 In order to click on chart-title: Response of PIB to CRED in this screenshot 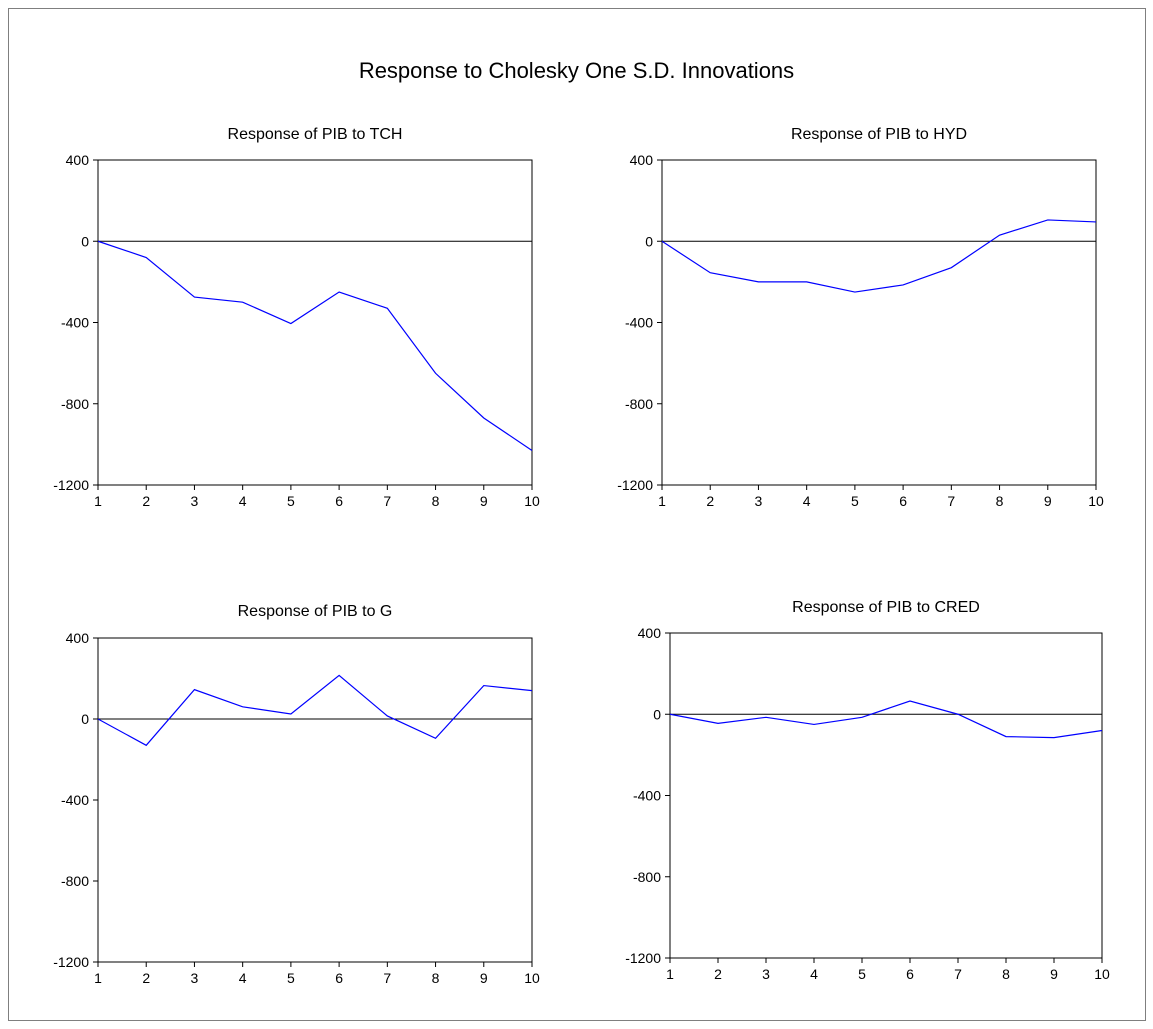, I will do `click(886, 607)`.